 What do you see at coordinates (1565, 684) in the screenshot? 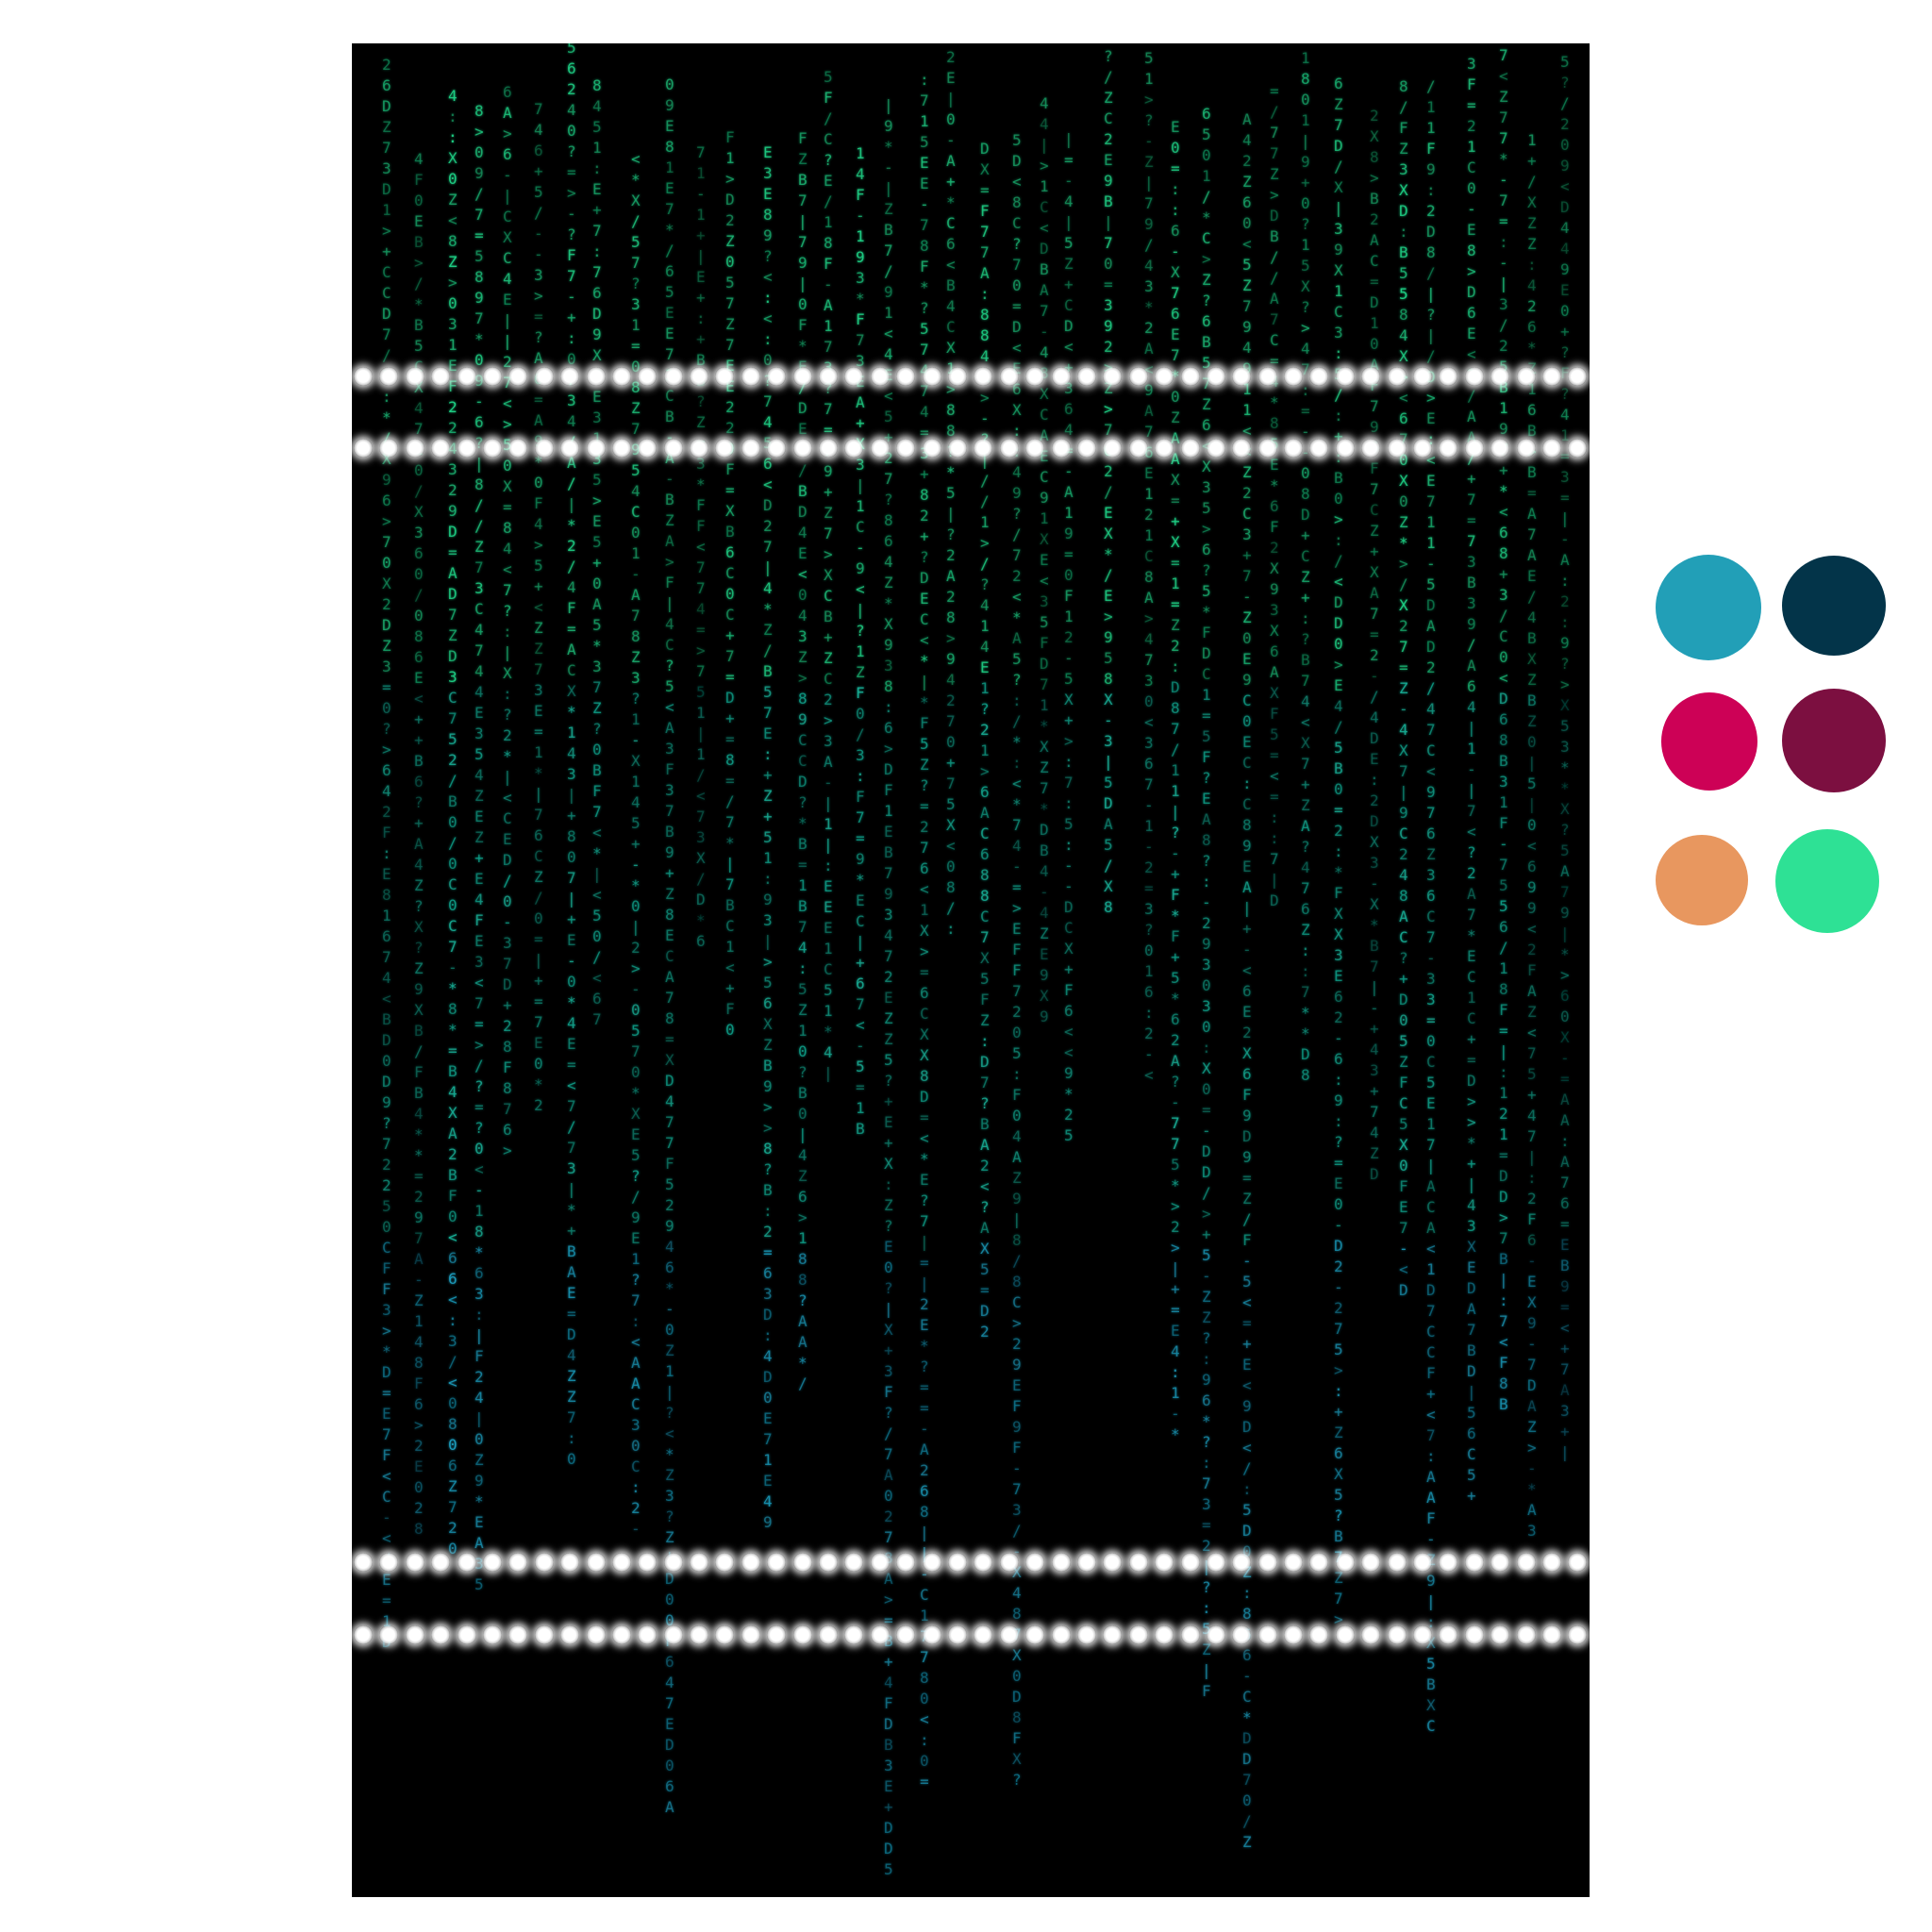
I see `rain-glyph: >` at bounding box center [1565, 684].